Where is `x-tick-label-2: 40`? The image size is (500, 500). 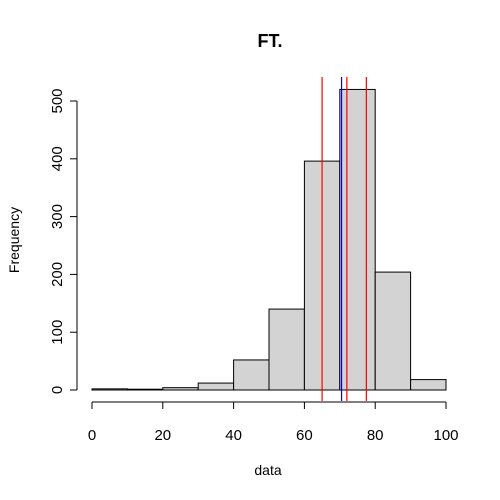 x-tick-label-2: 40 is located at coordinates (233, 435).